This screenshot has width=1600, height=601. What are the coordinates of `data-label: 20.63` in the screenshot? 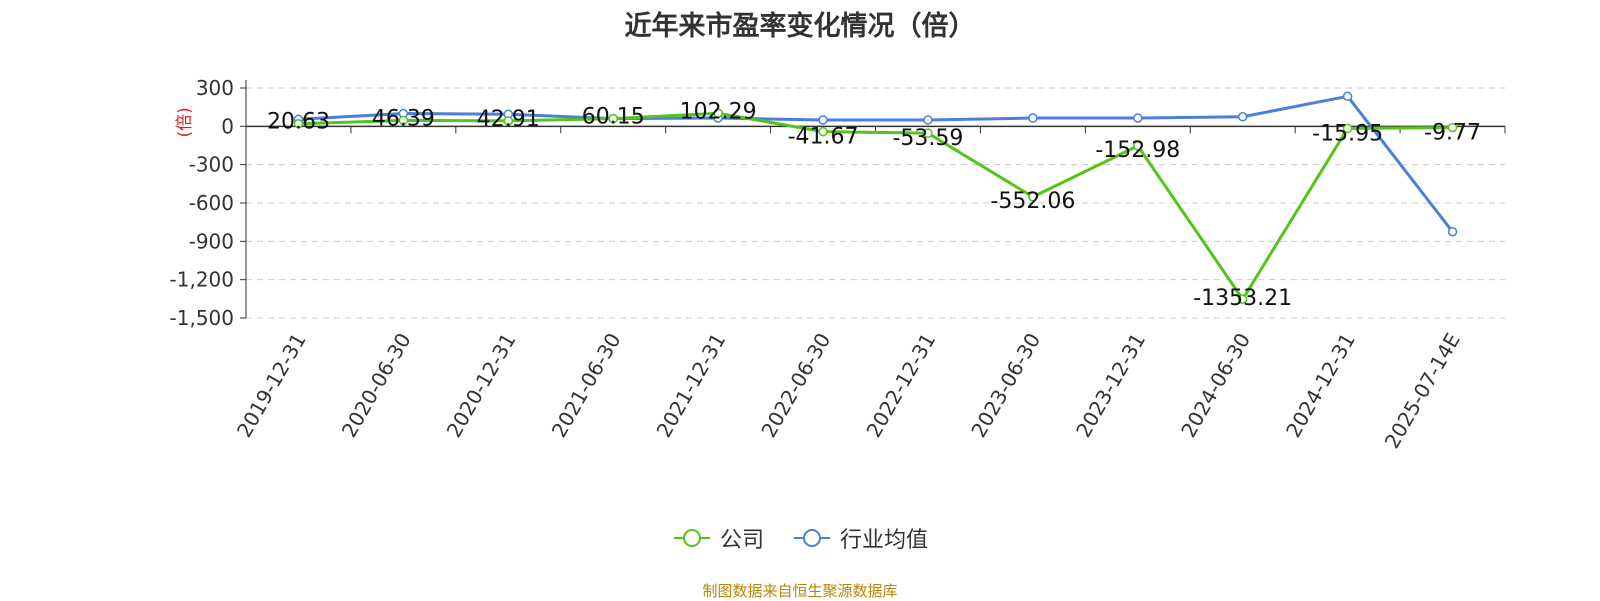 It's located at (298, 122).